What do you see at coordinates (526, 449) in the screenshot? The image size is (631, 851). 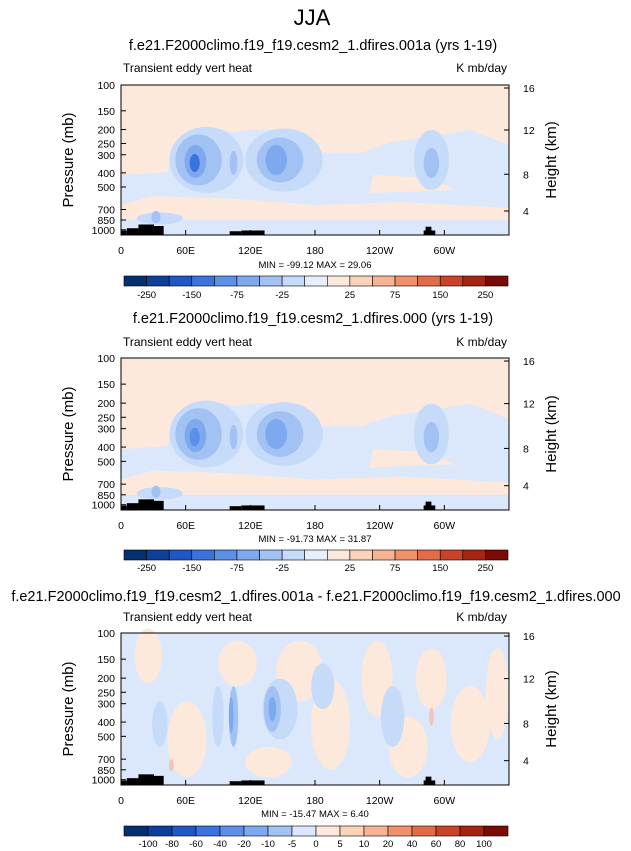 I see `y-right-tick-label: 8` at bounding box center [526, 449].